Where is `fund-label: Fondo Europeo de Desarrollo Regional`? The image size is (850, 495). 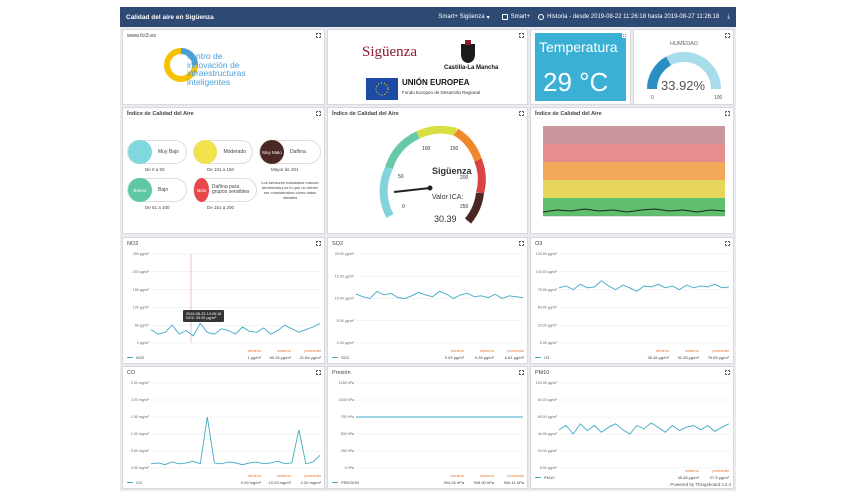 fund-label: Fondo Europeo de Desarrollo Regional is located at coordinates (441, 92).